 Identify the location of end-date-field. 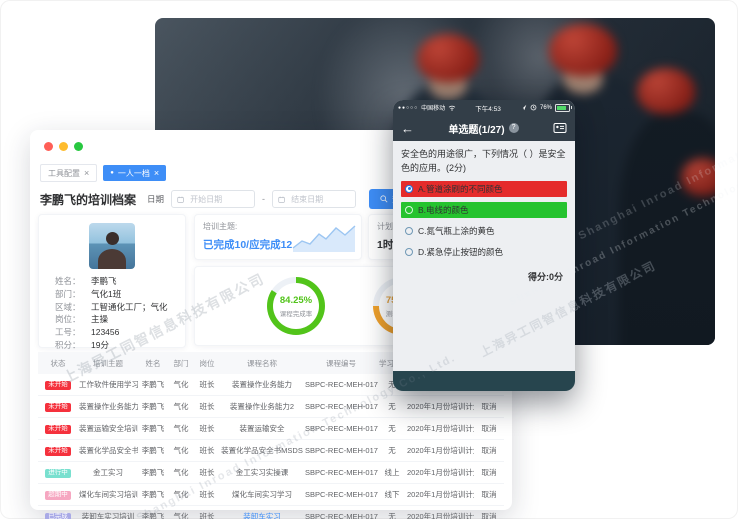
(320, 199).